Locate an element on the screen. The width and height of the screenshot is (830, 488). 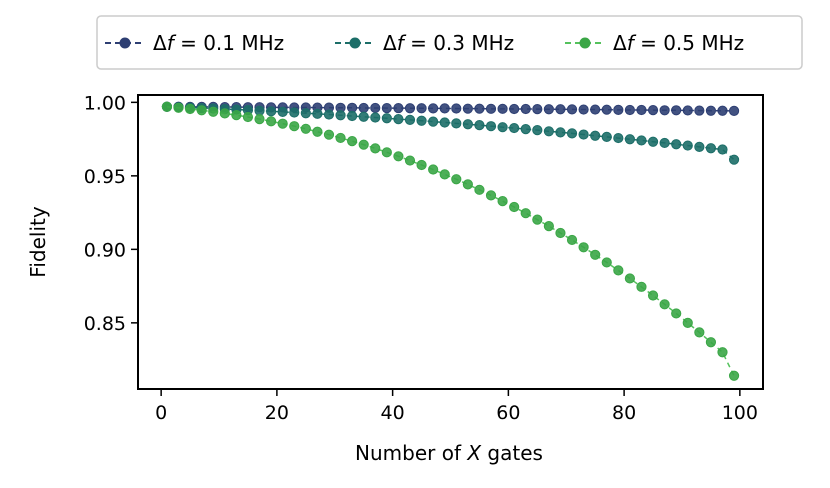
legend-label: Δf = 0.5 MHz is located at coordinates (678, 43).